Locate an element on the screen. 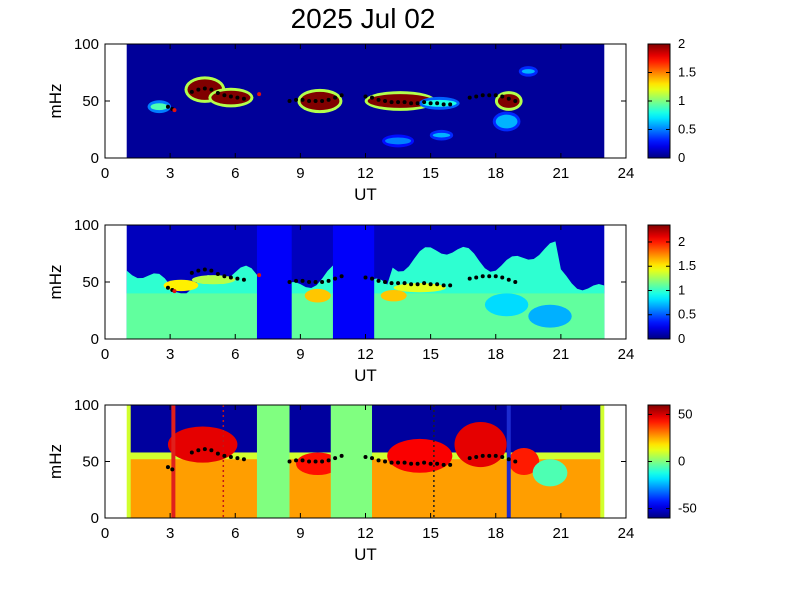 Image resolution: width=801 pixels, height=600 pixels. colorbar is located at coordinates (659, 282).